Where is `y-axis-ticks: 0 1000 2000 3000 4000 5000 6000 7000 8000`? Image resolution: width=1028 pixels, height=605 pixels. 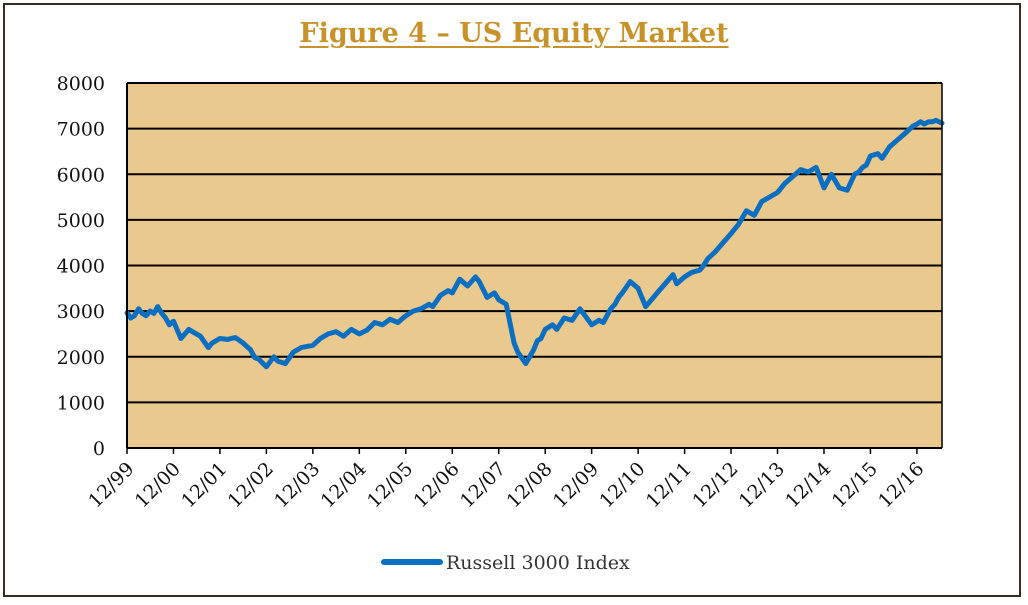 y-axis-ticks: 0 1000 2000 3000 4000 5000 6000 7000 8000 is located at coordinates (81, 266).